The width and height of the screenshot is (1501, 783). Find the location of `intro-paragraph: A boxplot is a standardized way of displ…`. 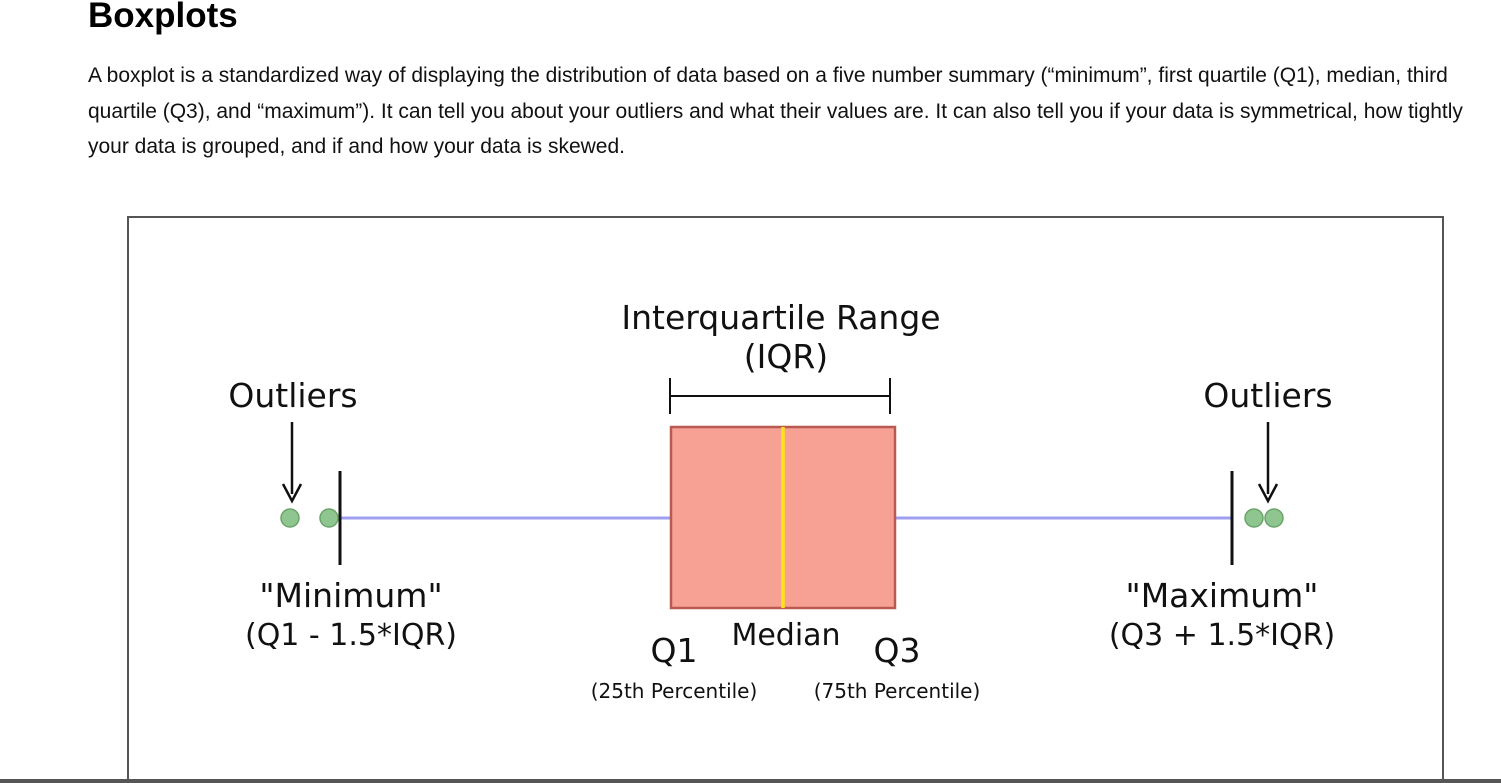

intro-paragraph: A boxplot is a standardized way of displ… is located at coordinates (775, 111).